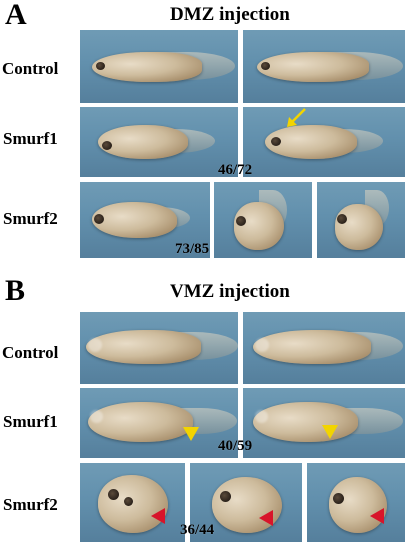 This screenshot has width=409, height=542. Describe the element at coordinates (235, 170) in the screenshot. I see `panel-a-smurf1-ratio: 46/72` at that location.